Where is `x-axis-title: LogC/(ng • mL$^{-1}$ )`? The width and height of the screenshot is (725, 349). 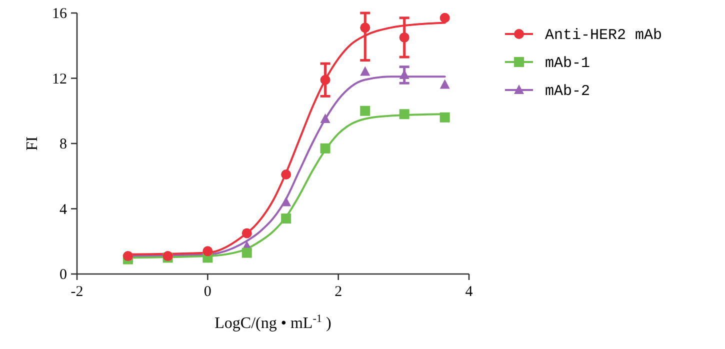
x-axis-title: LogC/(ng • mL$^{-1}$ ) is located at coordinates (273, 322).